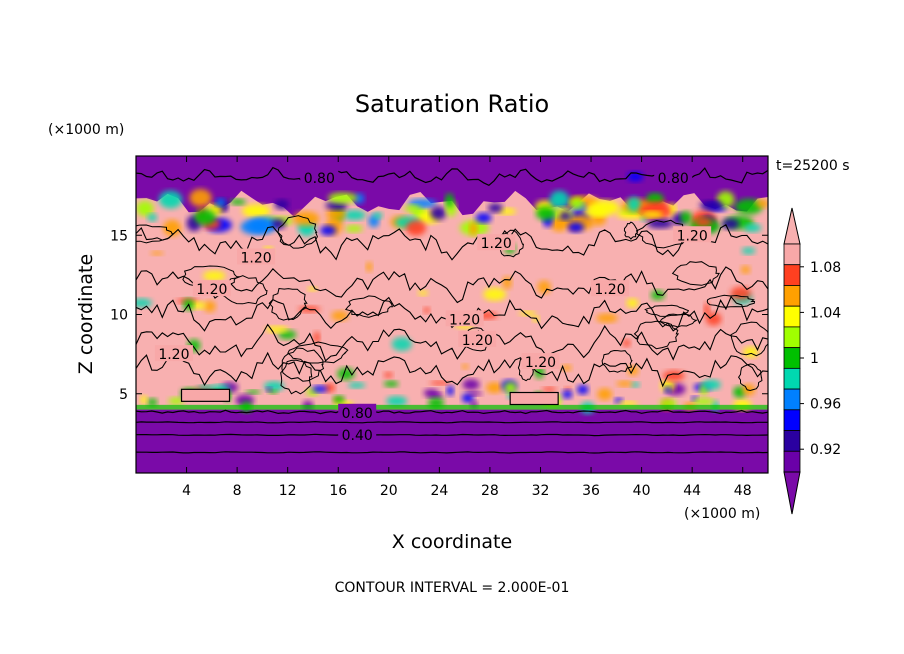 The height and width of the screenshot is (654, 904). Describe the element at coordinates (591, 491) in the screenshot. I see `x-tick-label: 36` at that location.